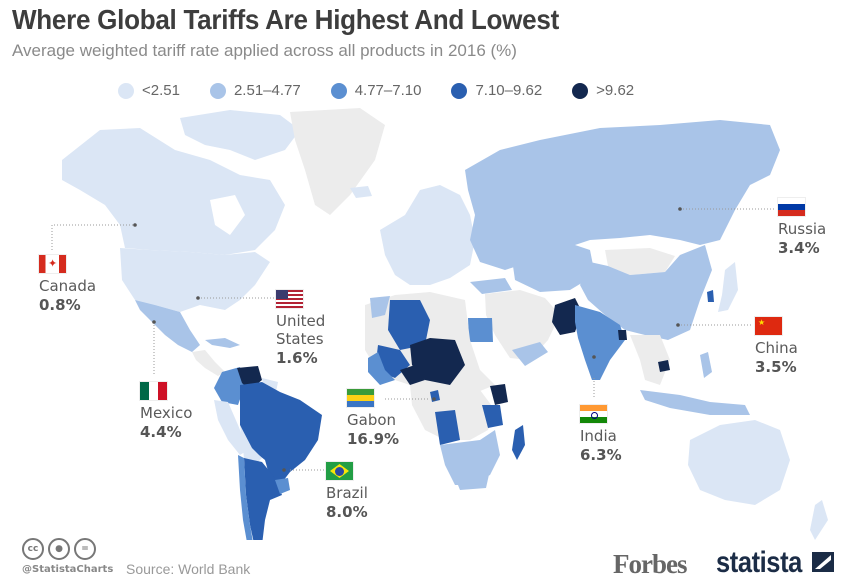 The width and height of the screenshot is (865, 587). I want to click on statista-handle: @StatistaCharts, so click(68, 569).